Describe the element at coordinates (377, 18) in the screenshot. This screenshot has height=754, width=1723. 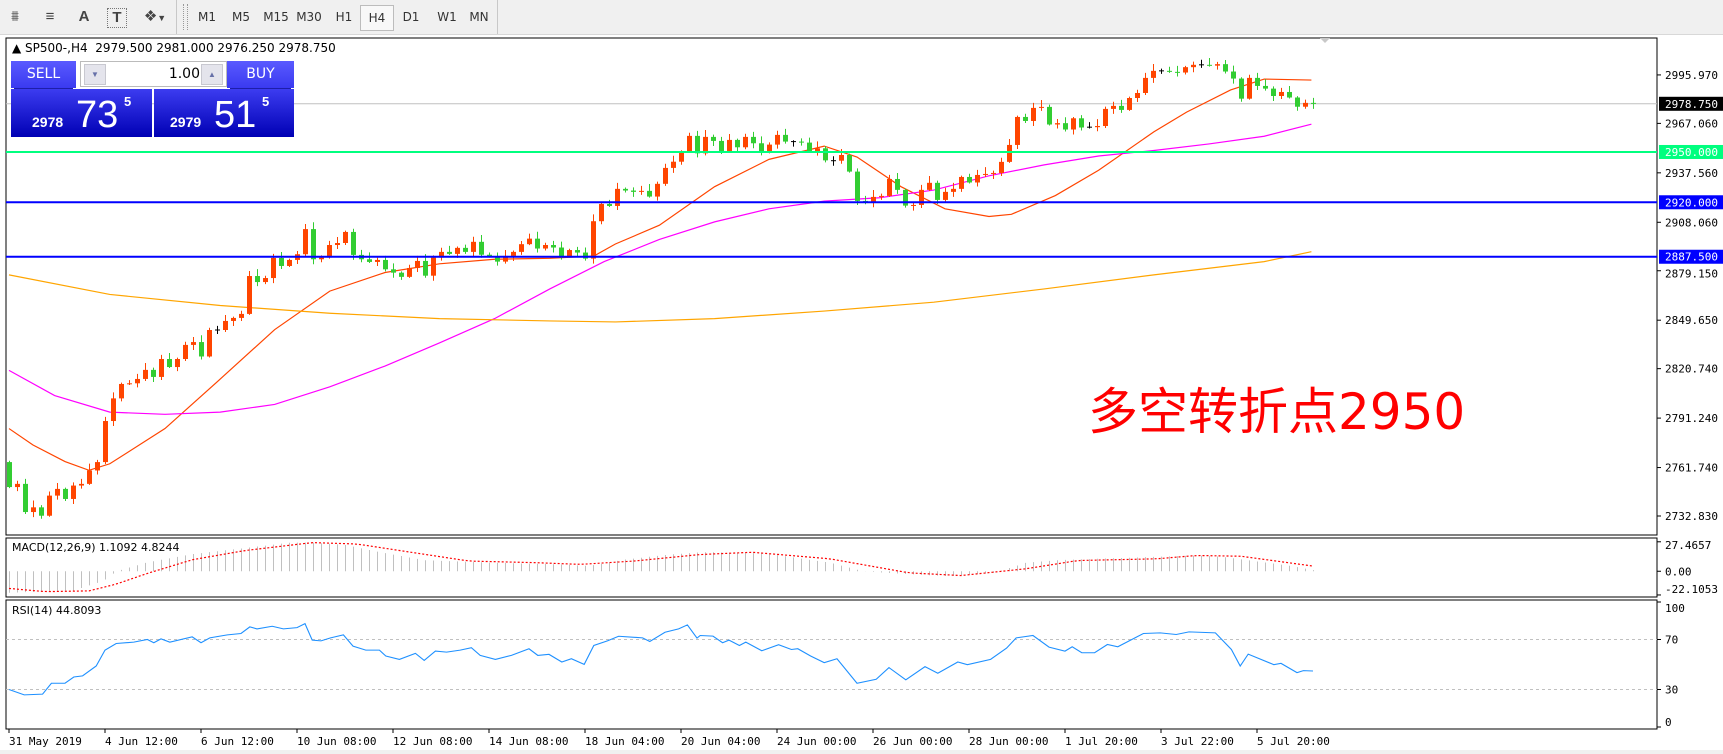
I see `timeframe-h4: H4` at that location.